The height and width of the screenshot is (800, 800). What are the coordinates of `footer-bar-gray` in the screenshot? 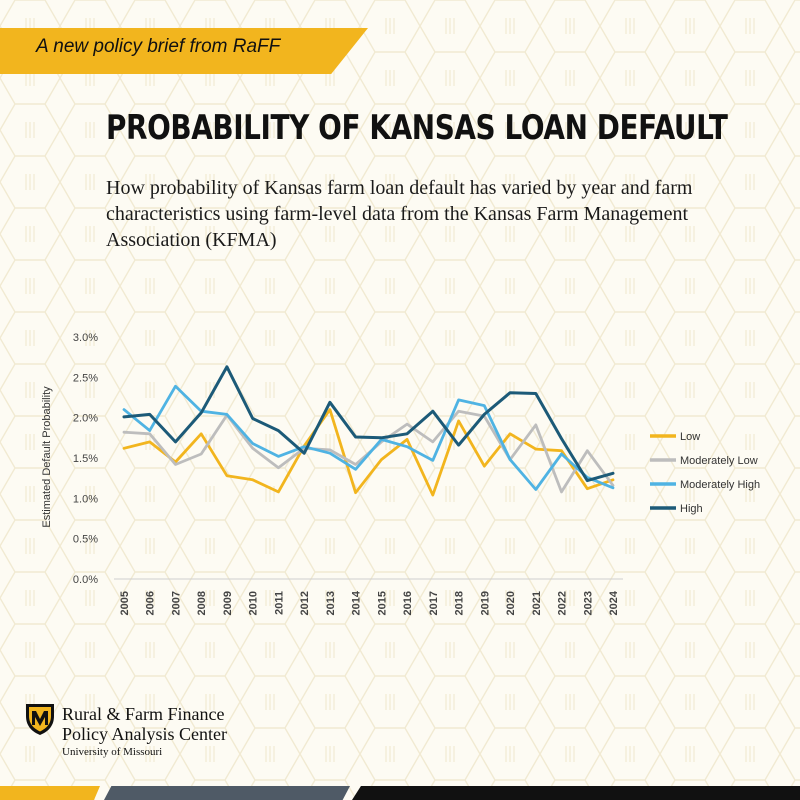 It's located at (227, 793).